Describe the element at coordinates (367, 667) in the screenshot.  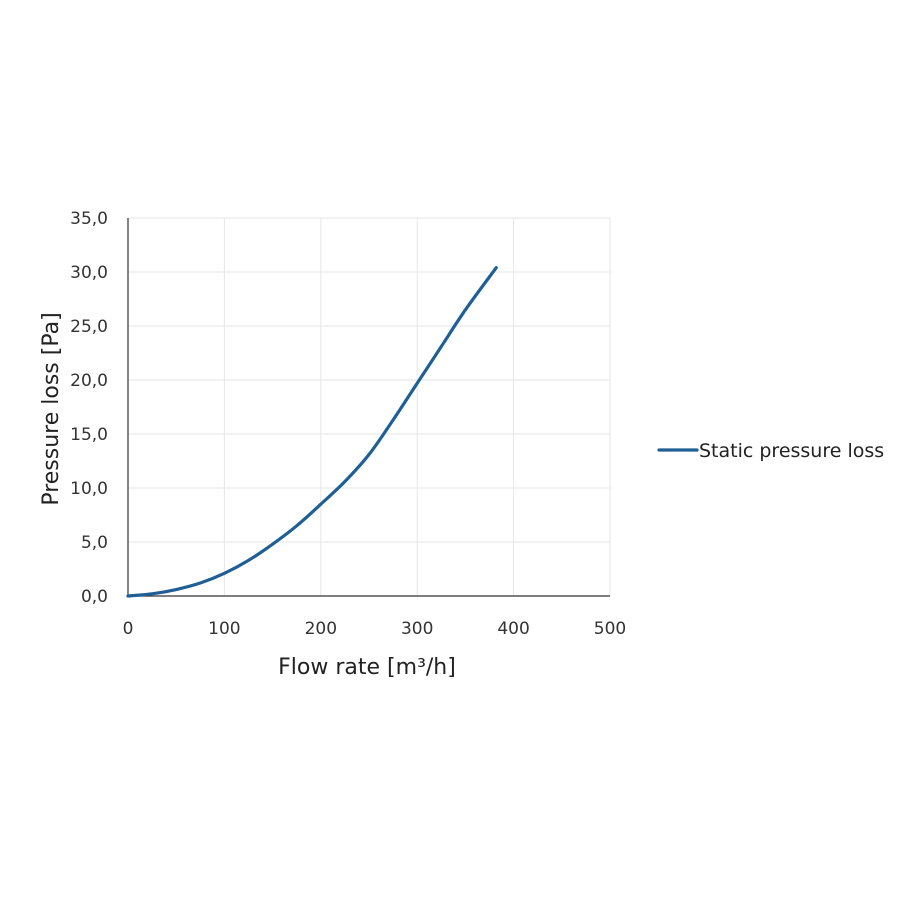
I see `x-axis-title: Flow rate [m³/h]` at that location.